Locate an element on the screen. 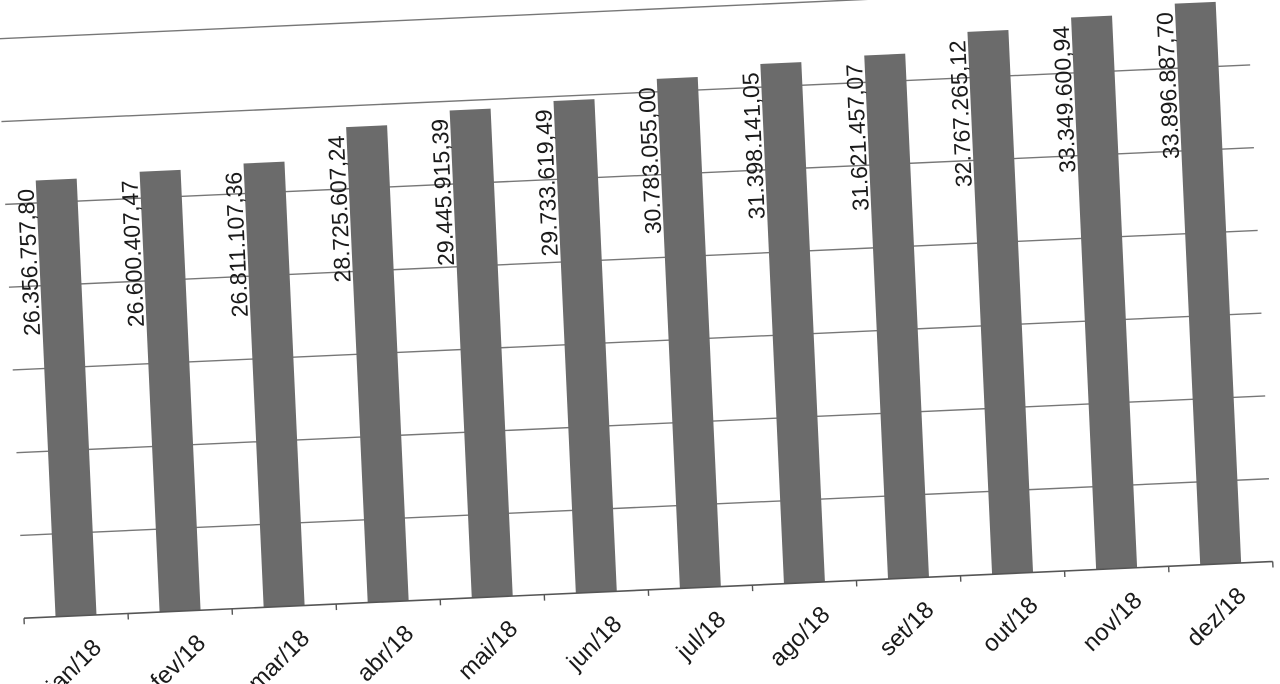 The width and height of the screenshot is (1280, 684). x-tick-label: jul/18 is located at coordinates (701, 636).